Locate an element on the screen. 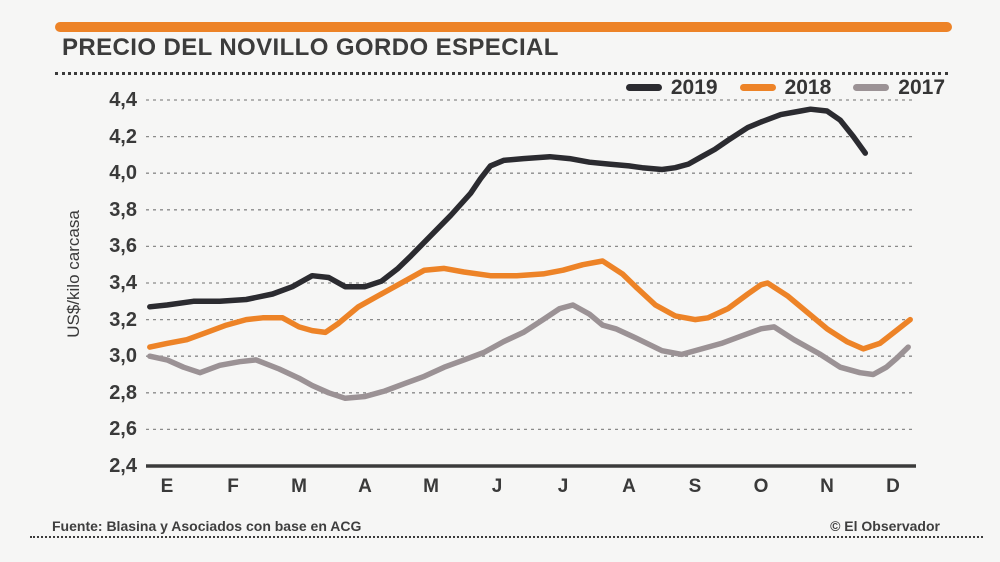  legend-item-2018: 2018 is located at coordinates (785, 87).